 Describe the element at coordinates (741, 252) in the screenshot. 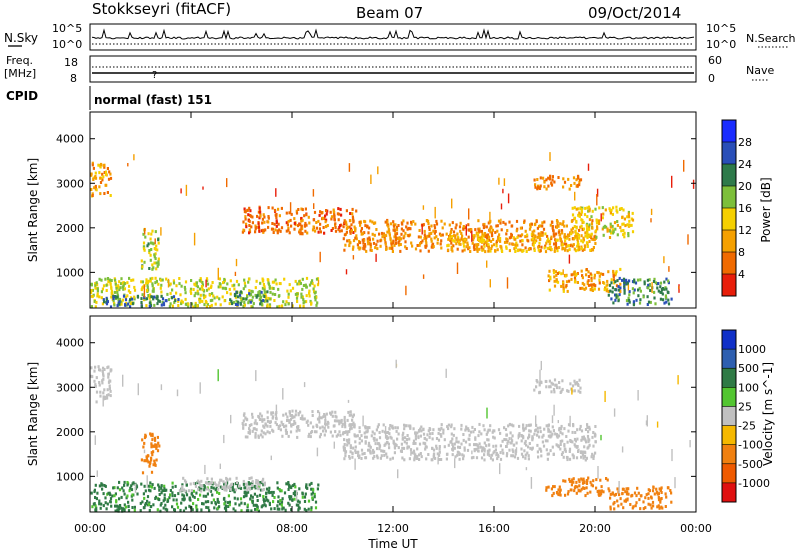

I see `colorbar-tick-label: 8` at that location.